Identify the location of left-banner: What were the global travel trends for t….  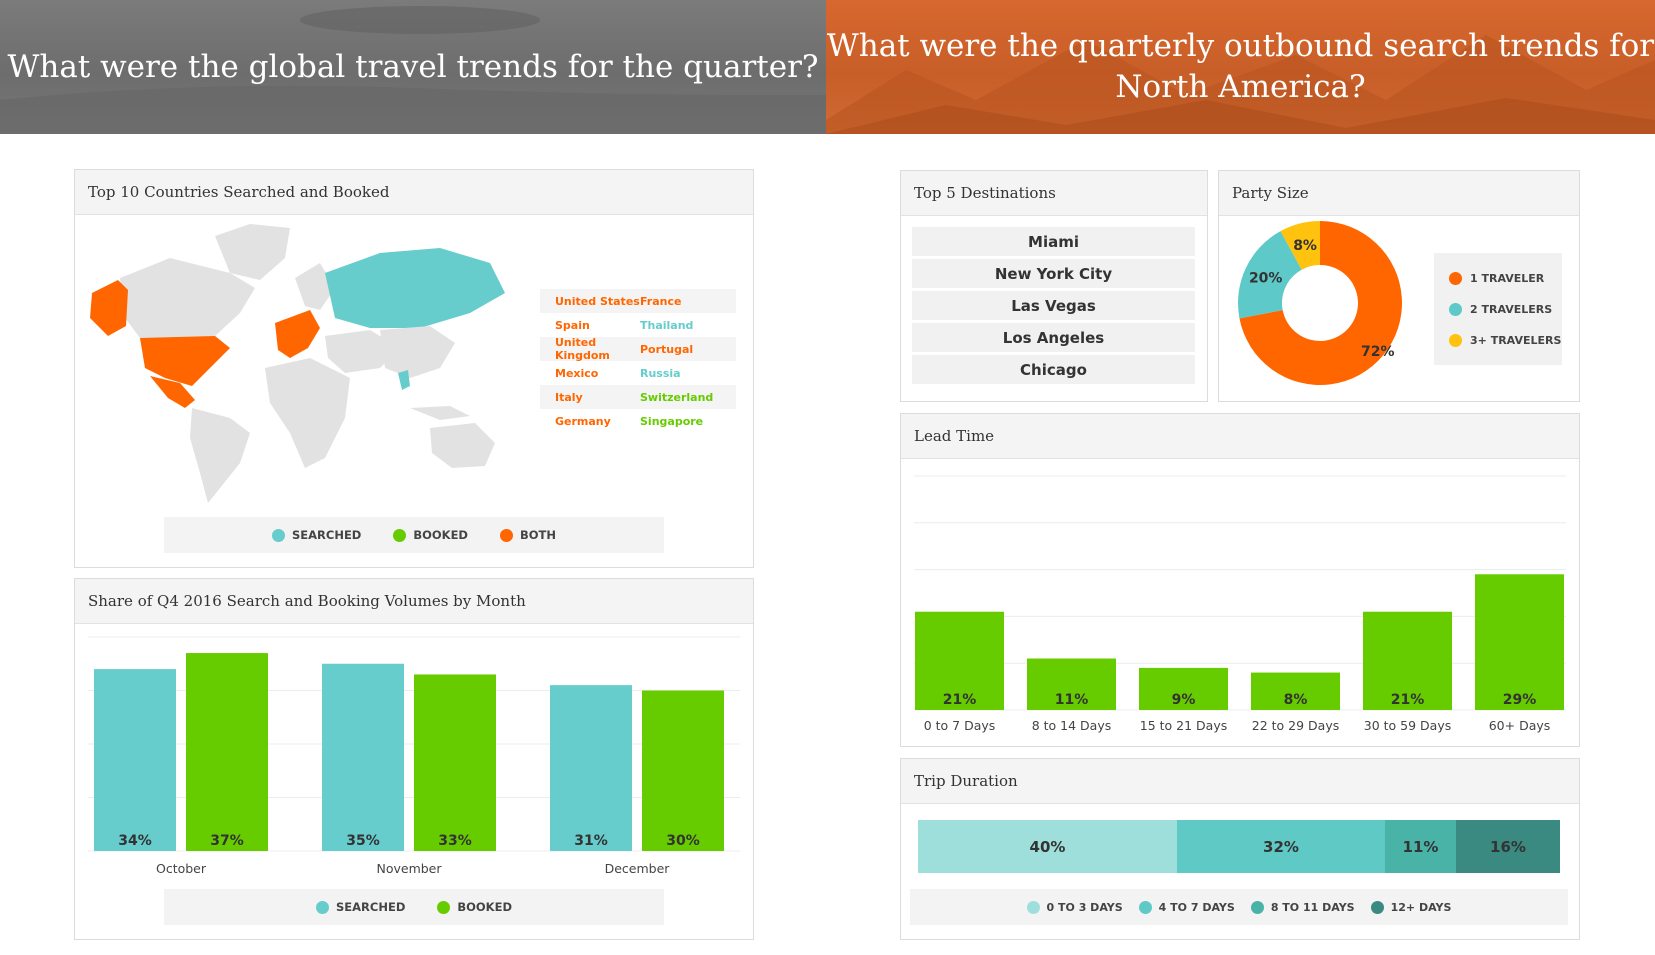
(413, 67).